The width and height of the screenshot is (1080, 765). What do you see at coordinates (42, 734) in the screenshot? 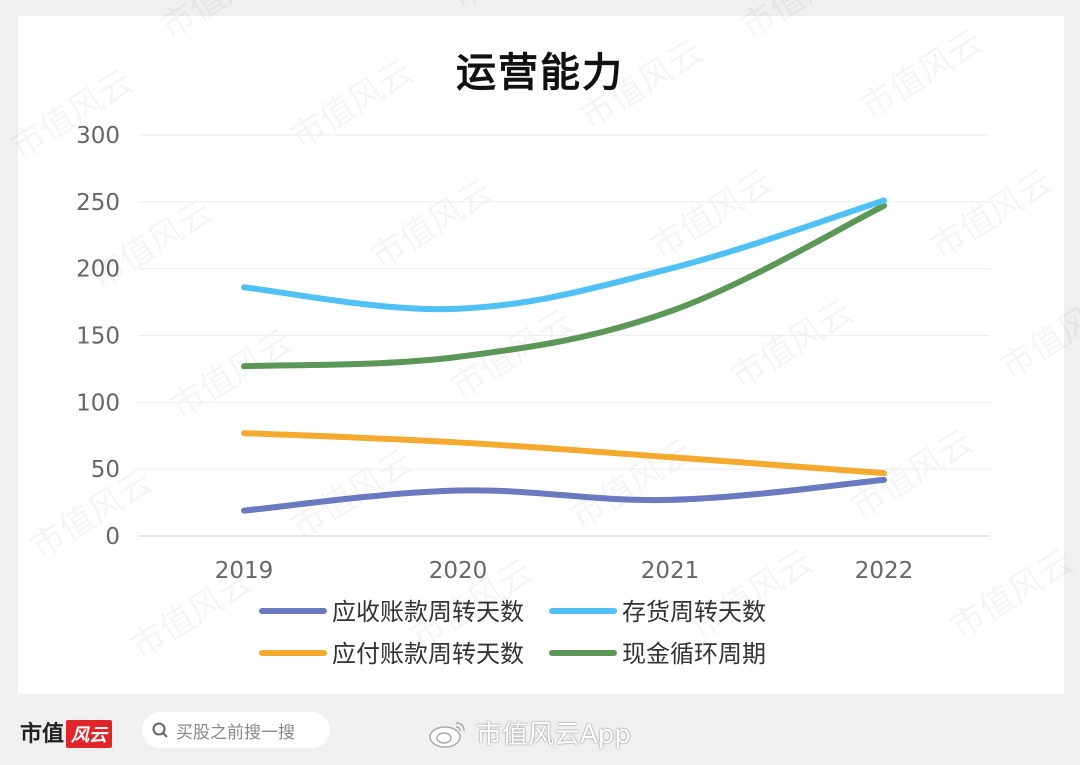
I see `brand-text: 市值` at bounding box center [42, 734].